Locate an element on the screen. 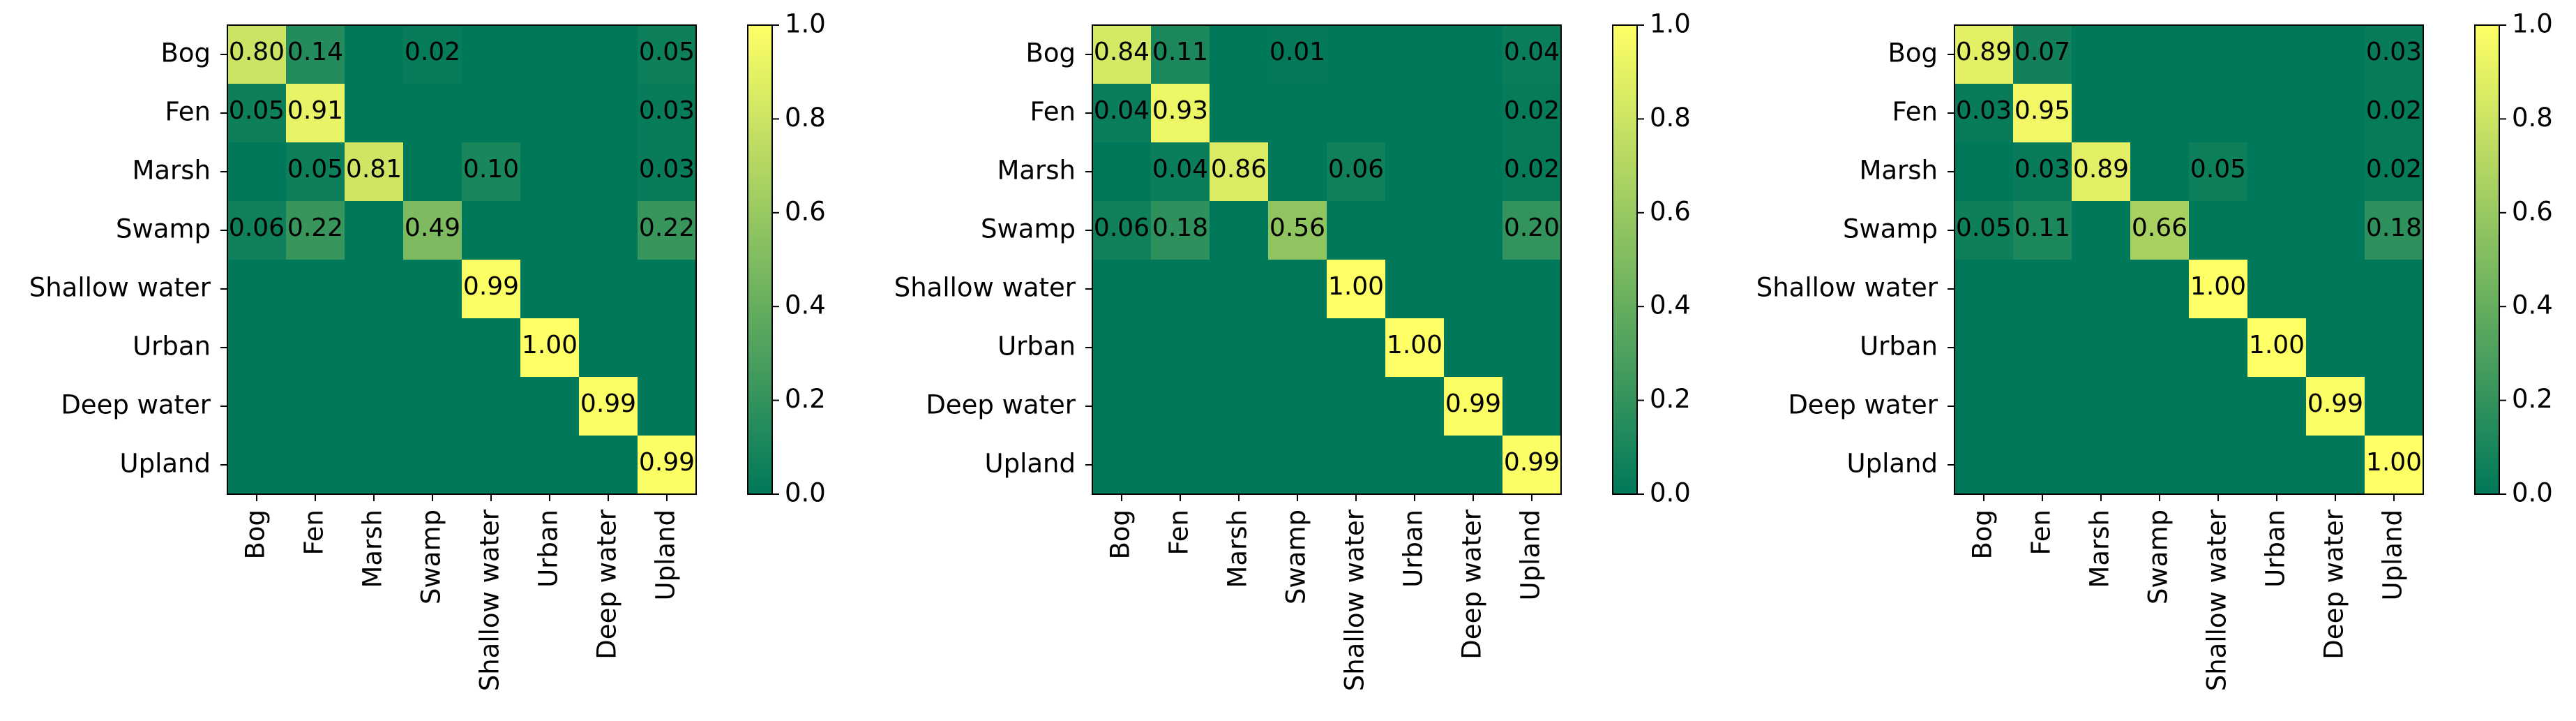 This screenshot has height=721, width=2576. heatmap-cell-shallow-water-deep-water is located at coordinates (1473, 289).